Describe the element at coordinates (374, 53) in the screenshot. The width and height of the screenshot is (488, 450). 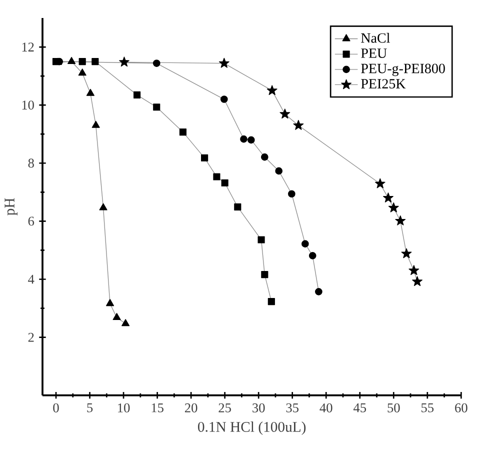
I see `legend-label: PEU` at that location.